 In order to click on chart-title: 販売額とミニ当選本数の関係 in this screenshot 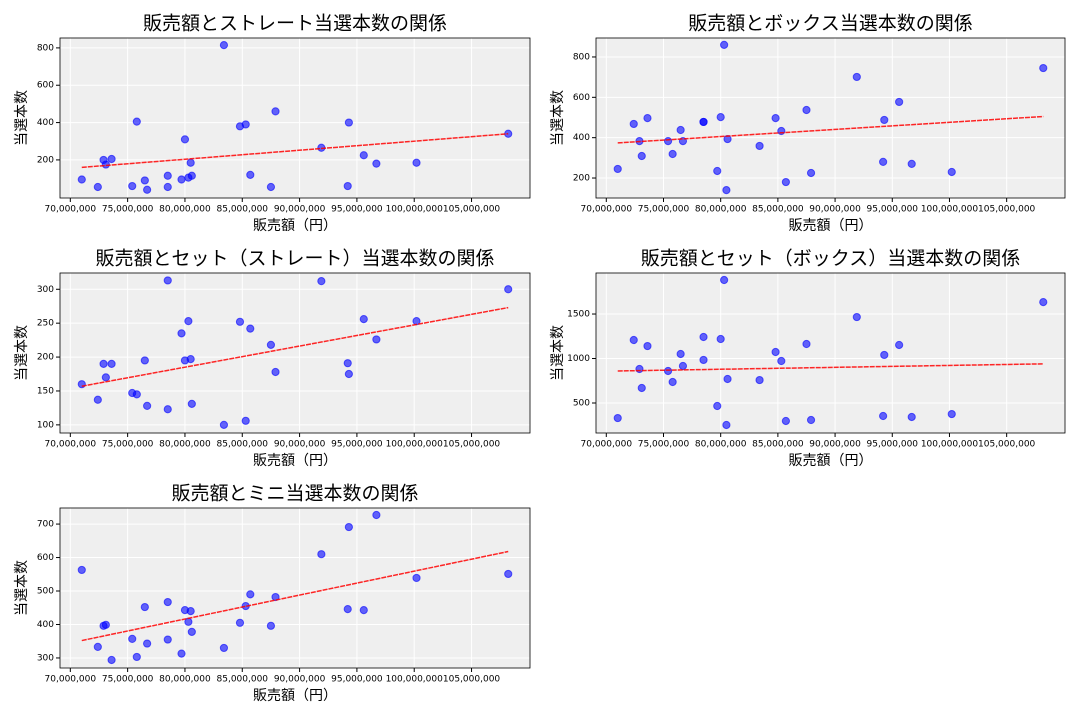, I will do `click(294, 494)`.